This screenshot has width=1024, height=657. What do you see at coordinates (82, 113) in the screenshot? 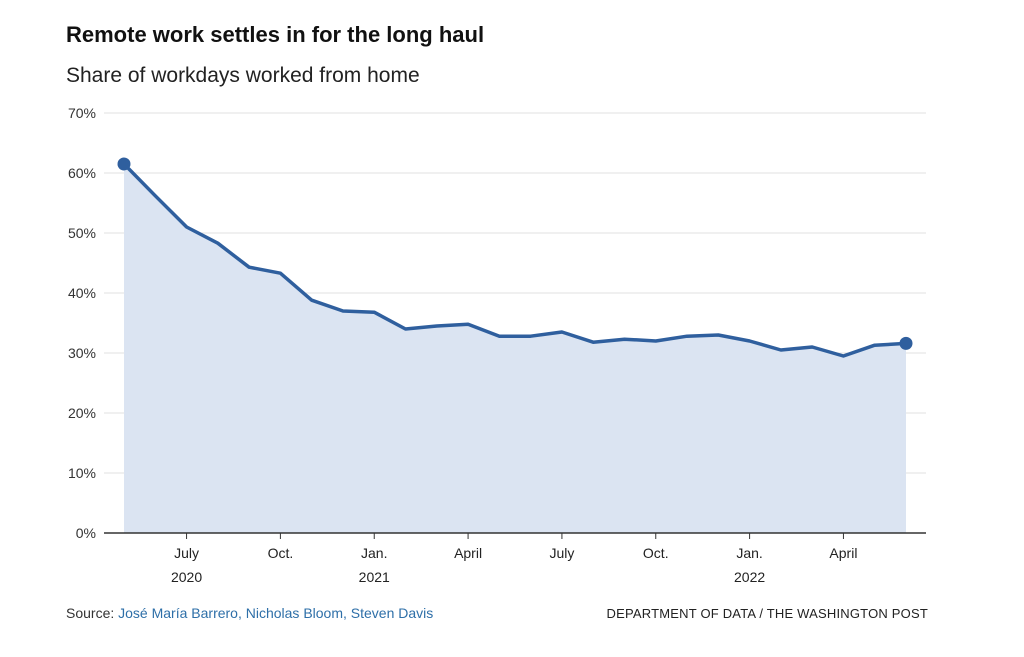
I see `y-tick-label: 70%` at bounding box center [82, 113].